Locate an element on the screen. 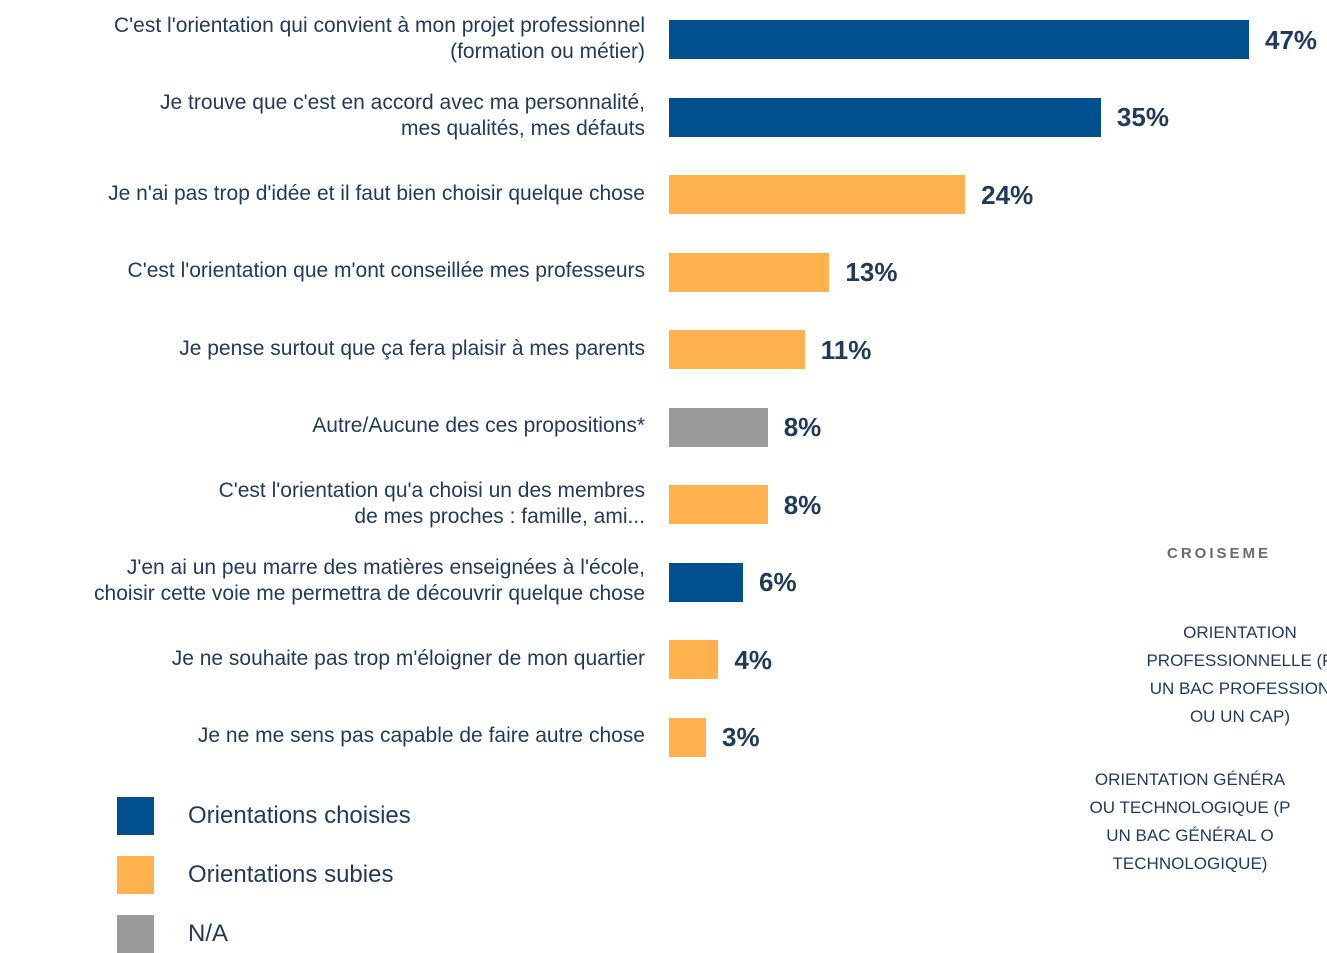 This screenshot has height=953, width=1327. value-label: 24% is located at coordinates (1007, 194).